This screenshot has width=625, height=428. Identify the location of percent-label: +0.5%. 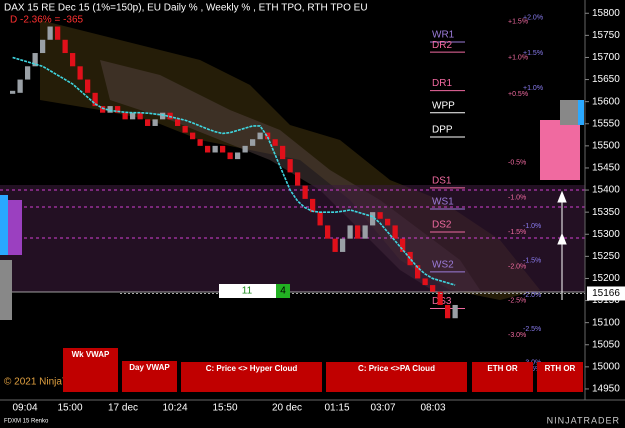
(518, 94).